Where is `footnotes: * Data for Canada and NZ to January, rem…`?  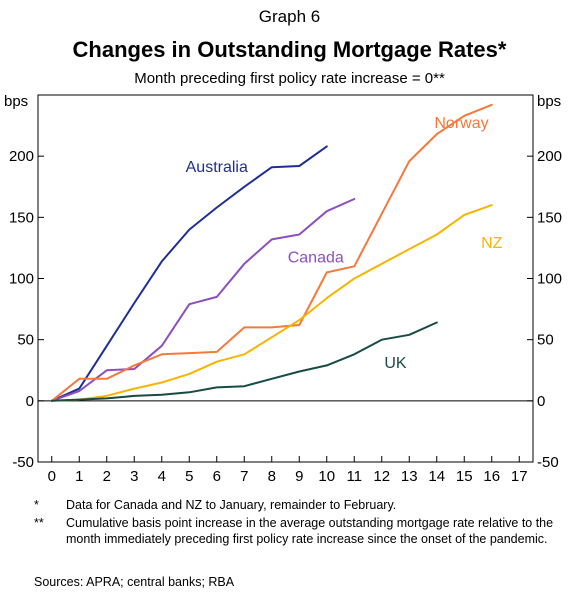 footnotes: * Data for Canada and NZ to January, rem… is located at coordinates (294, 523).